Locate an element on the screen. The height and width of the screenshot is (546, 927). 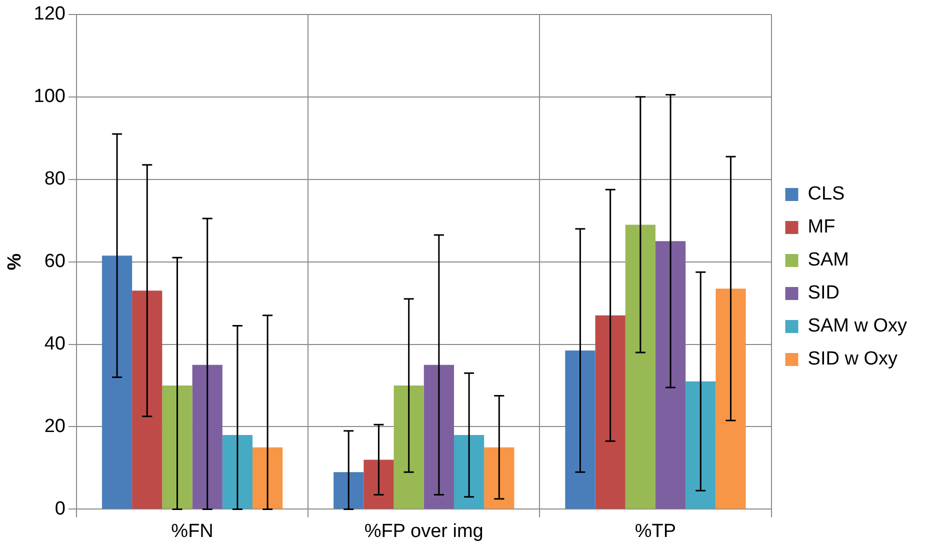
y-axis-title: % is located at coordinates (15, 261).